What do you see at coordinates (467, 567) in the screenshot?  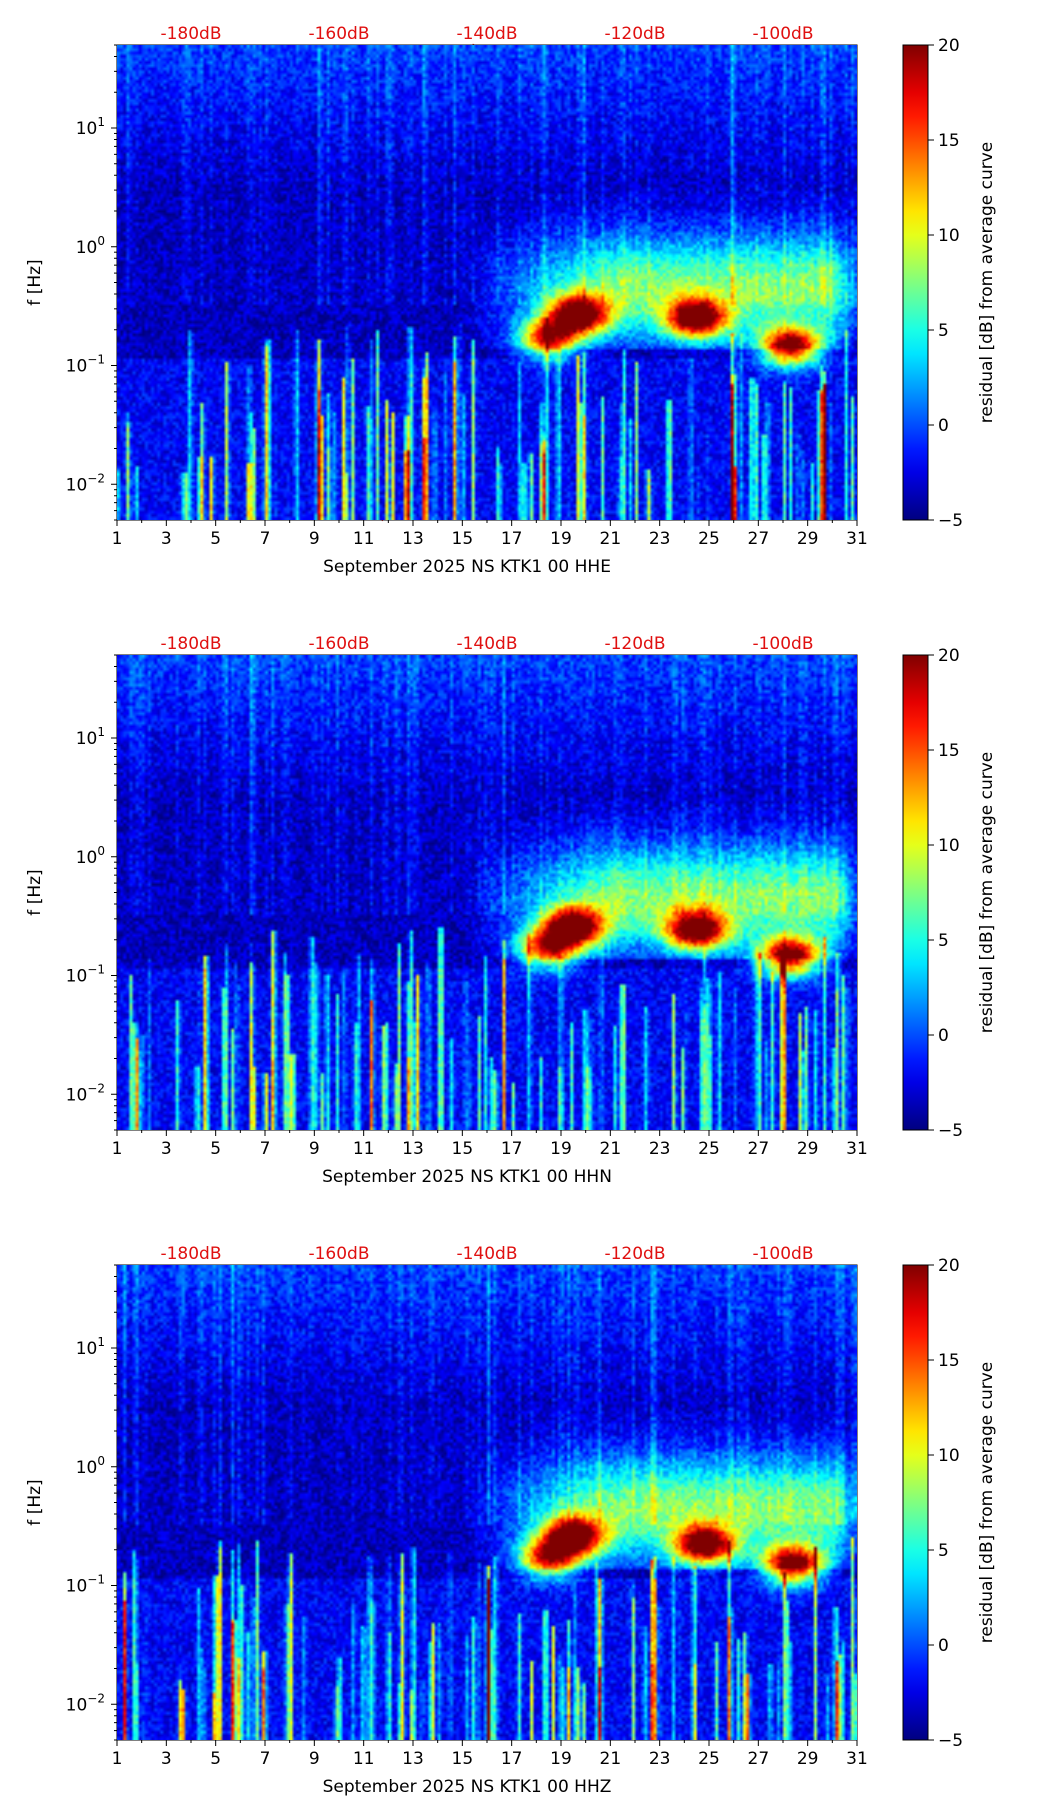 I see `x-axis-label: September 2025 NS KTK1 00 HHE` at bounding box center [467, 567].